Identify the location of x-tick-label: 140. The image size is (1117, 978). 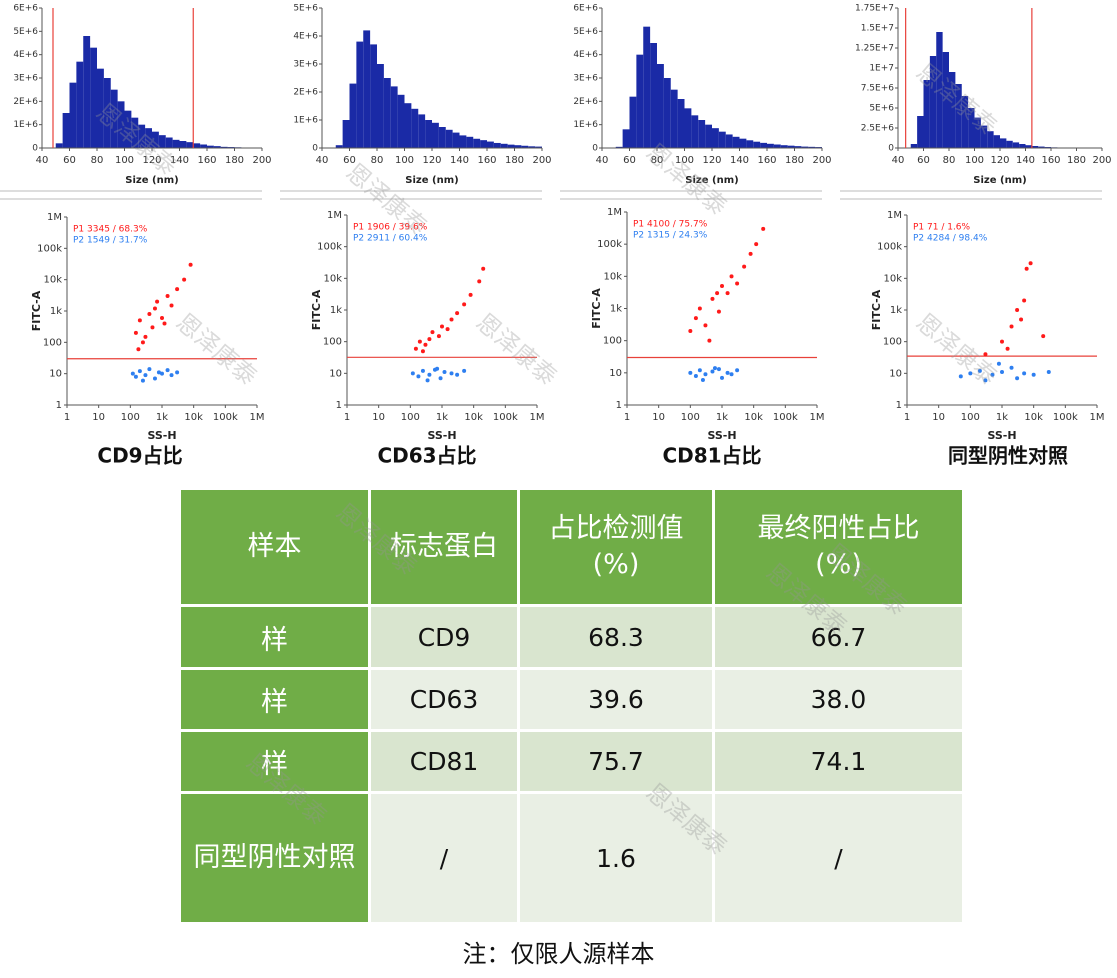
(1025, 160).